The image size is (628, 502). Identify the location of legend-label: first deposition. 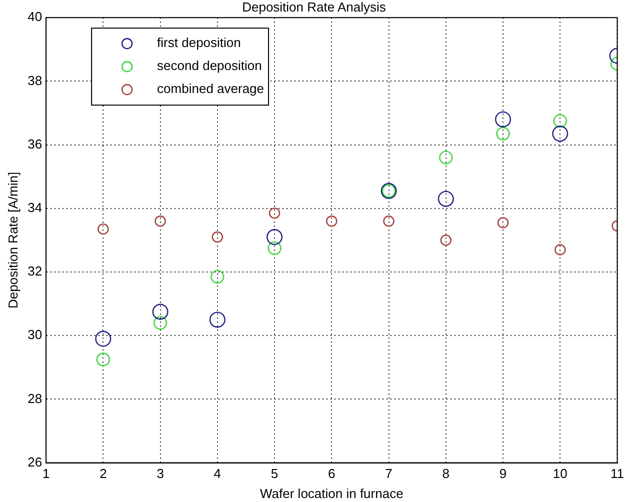
(199, 42).